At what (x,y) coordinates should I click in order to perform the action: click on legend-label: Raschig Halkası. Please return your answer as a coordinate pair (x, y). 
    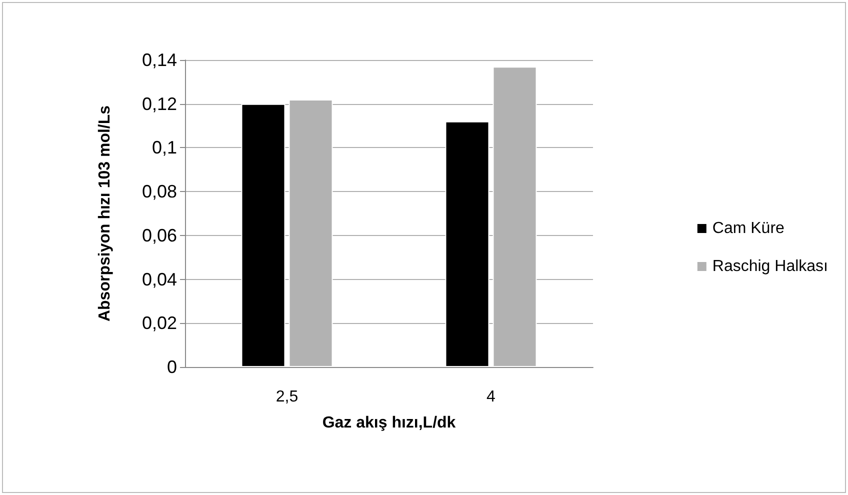
    Looking at the image, I should click on (770, 266).